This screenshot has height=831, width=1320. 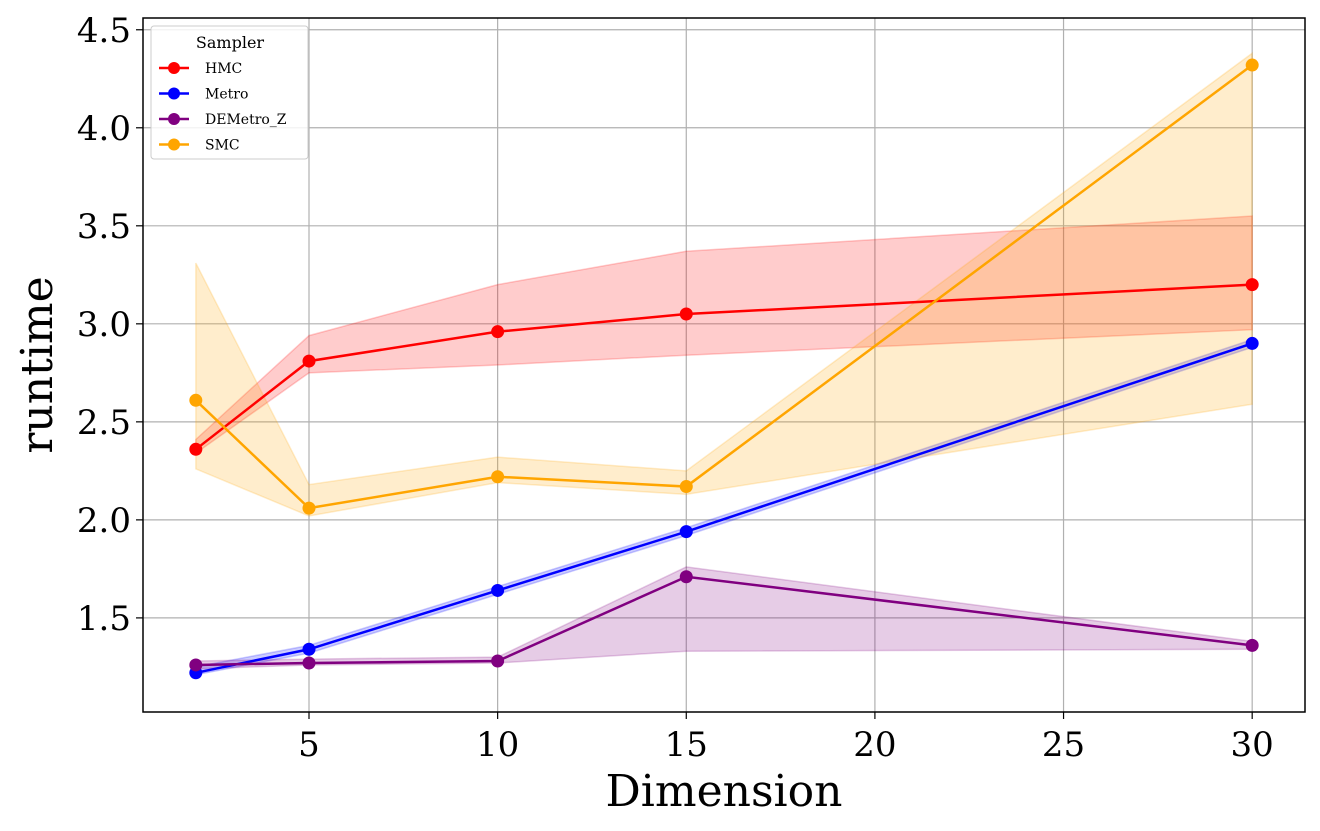 I want to click on y-tick-label: 1.5, so click(x=104, y=619).